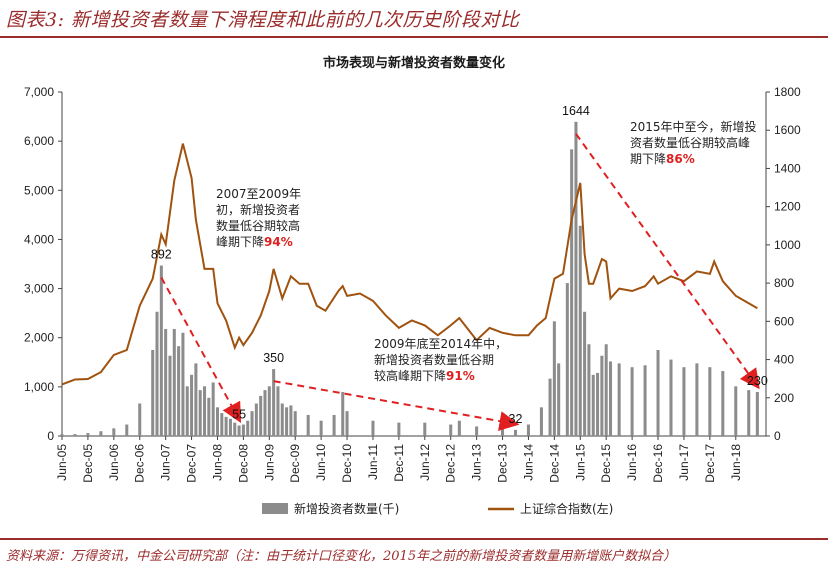  I want to click on annotation-line: 初，新增投资者, so click(258, 209).